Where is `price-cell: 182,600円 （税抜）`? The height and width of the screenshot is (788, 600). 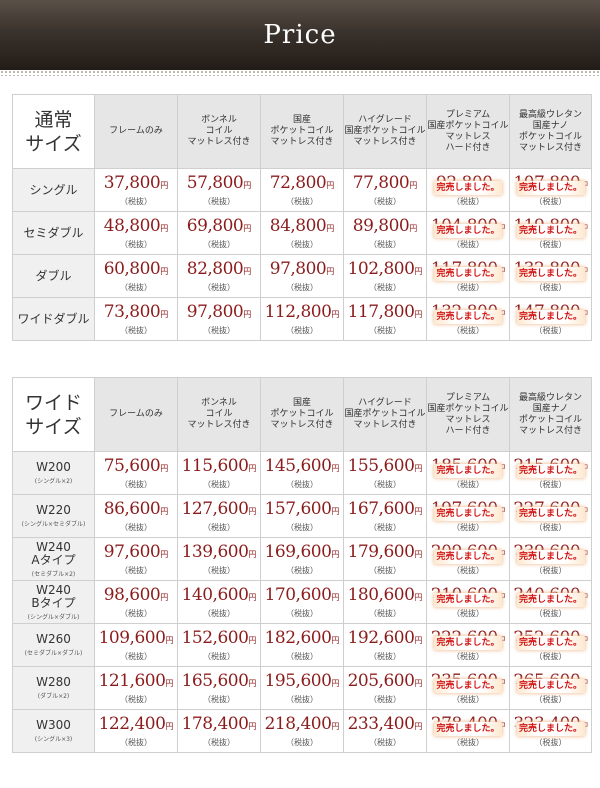 price-cell: 182,600円 （税抜） is located at coordinates (302, 645).